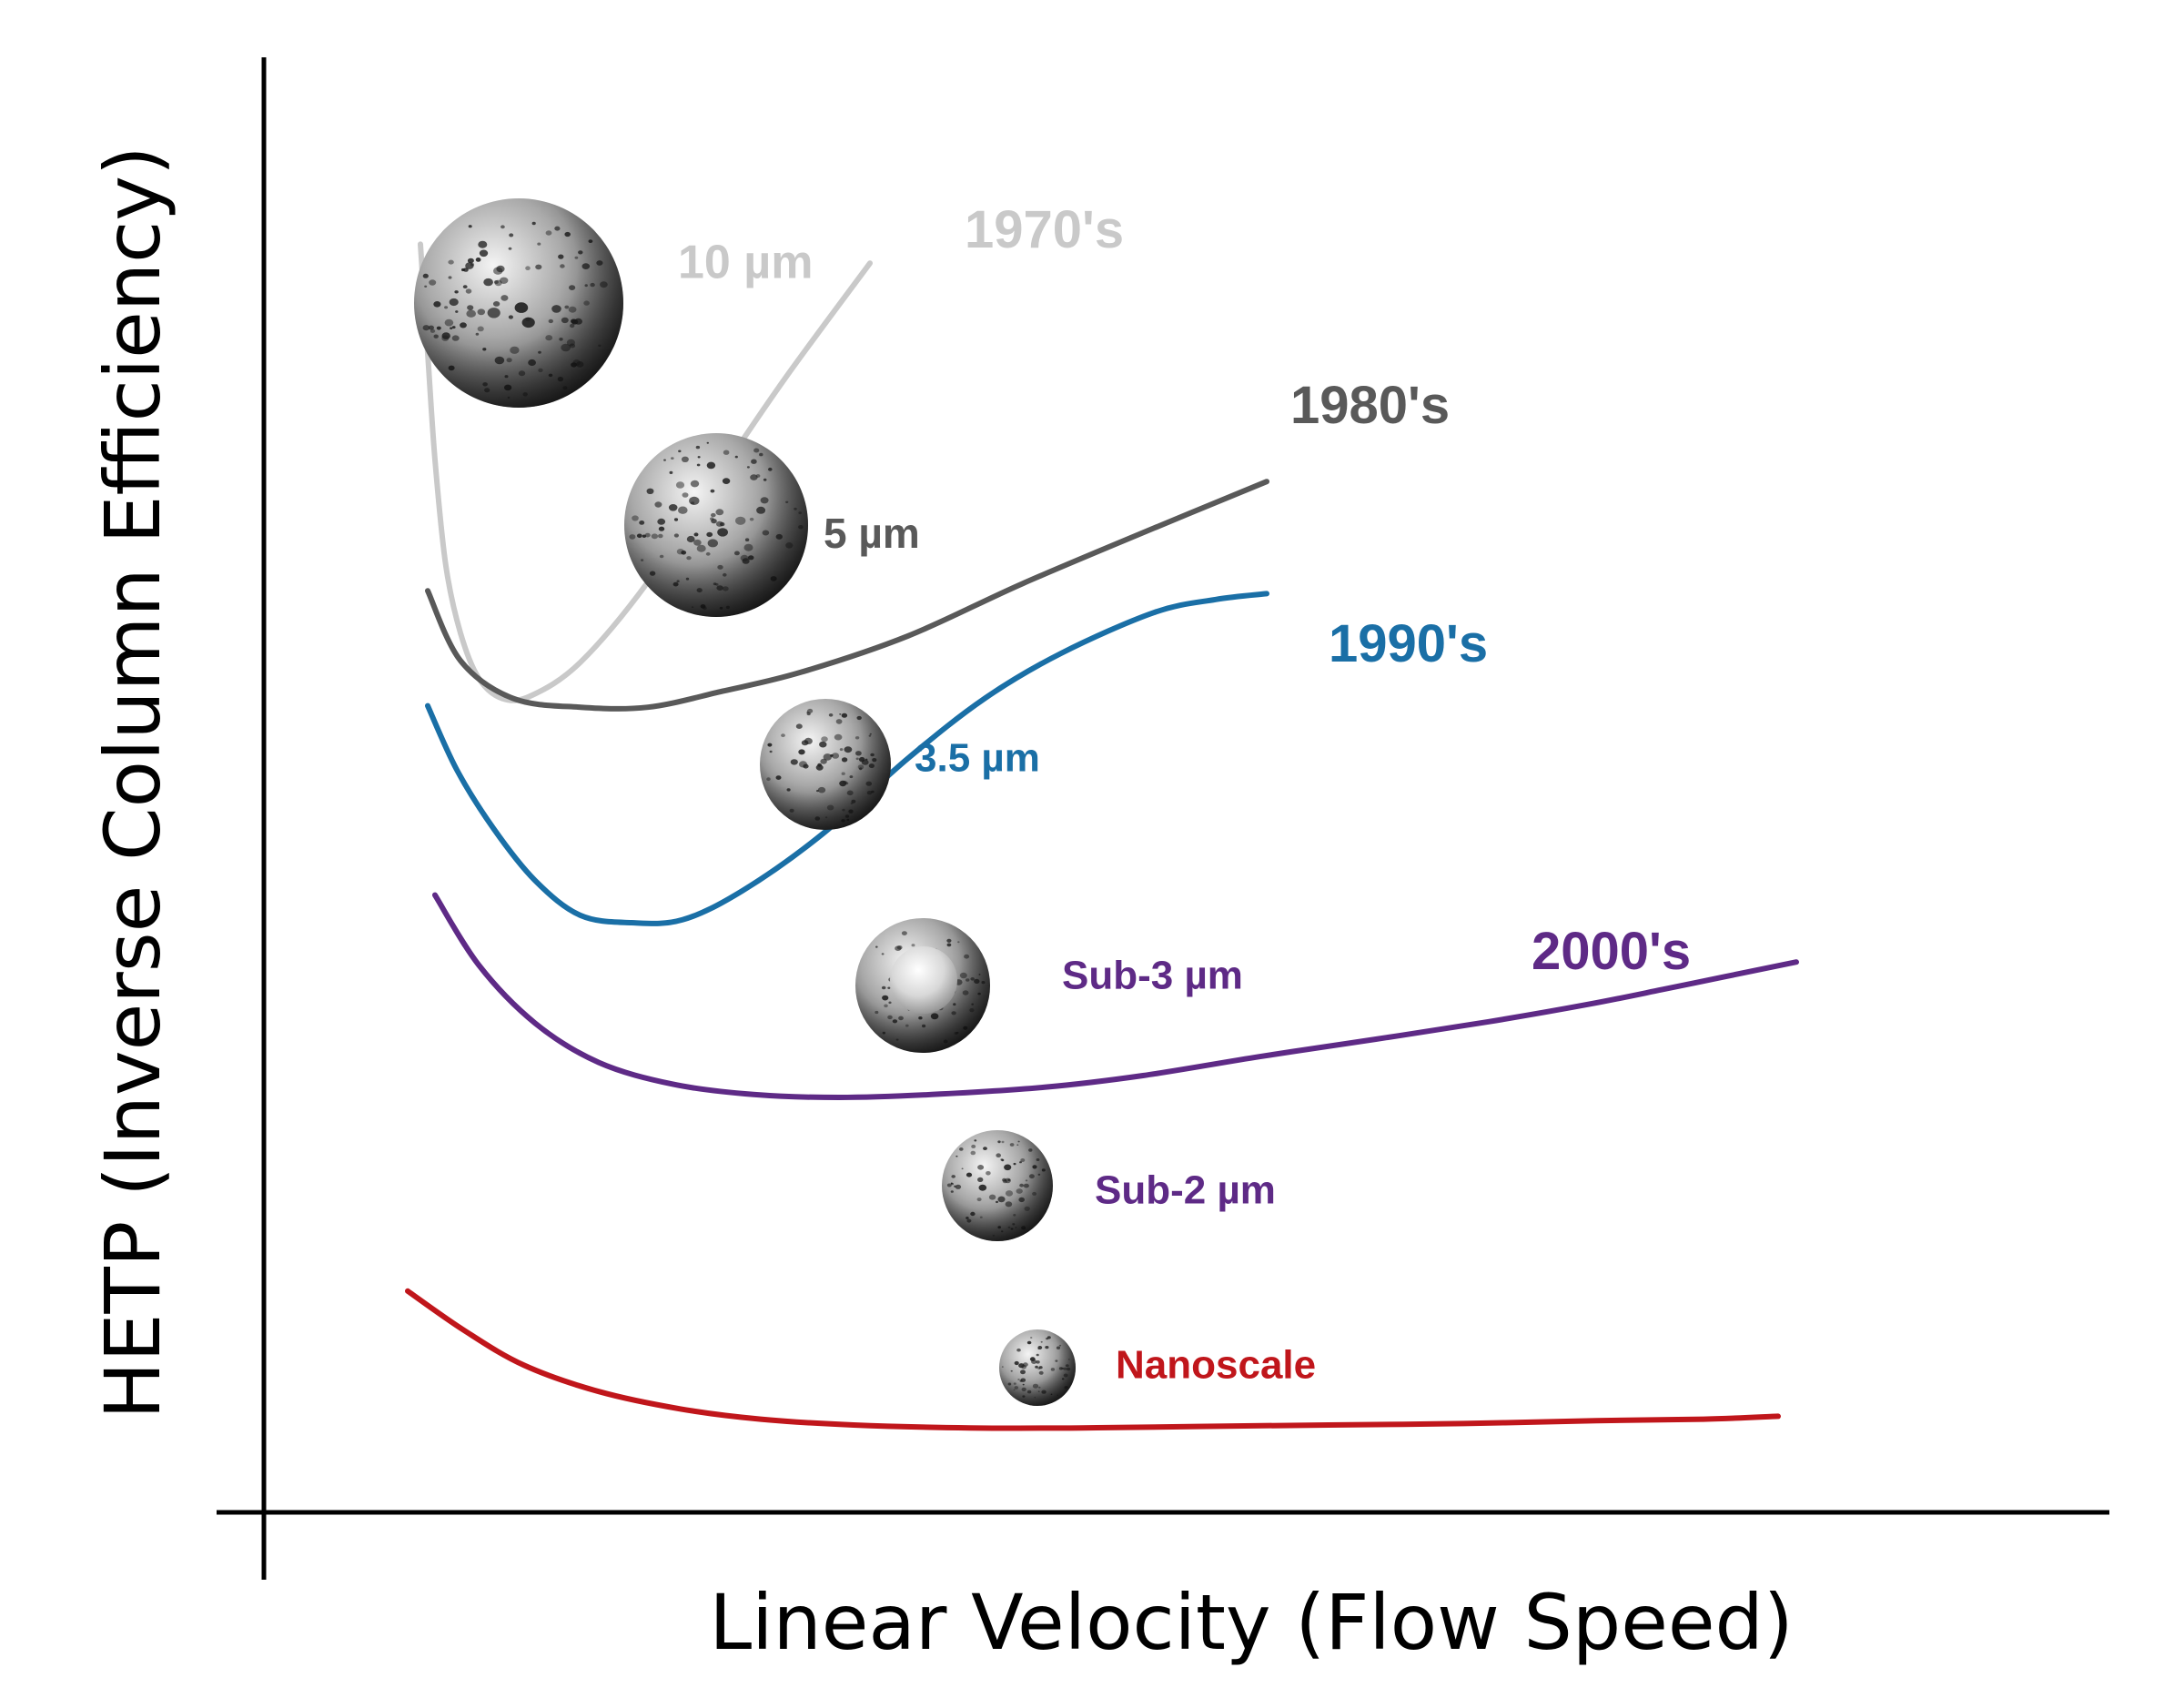 Image resolution: width=2184 pixels, height=1708 pixels. Describe the element at coordinates (1612, 951) in the screenshot. I see `series-label-series-3: 2000's` at that location.